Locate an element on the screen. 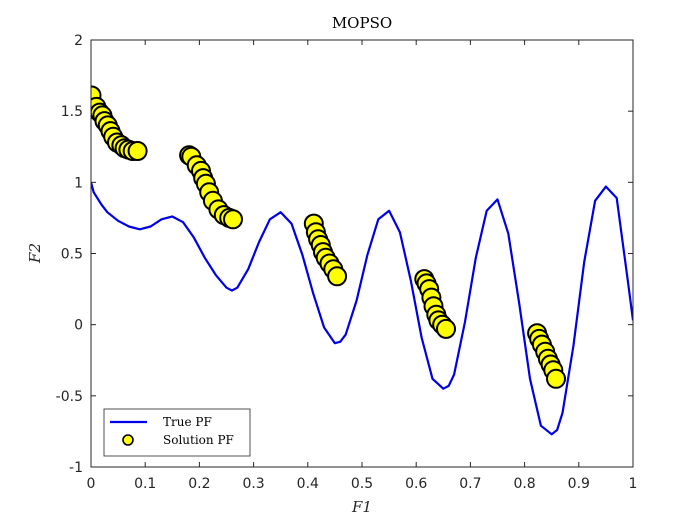 The height and width of the screenshot is (525, 700). legend-box is located at coordinates (177, 432).